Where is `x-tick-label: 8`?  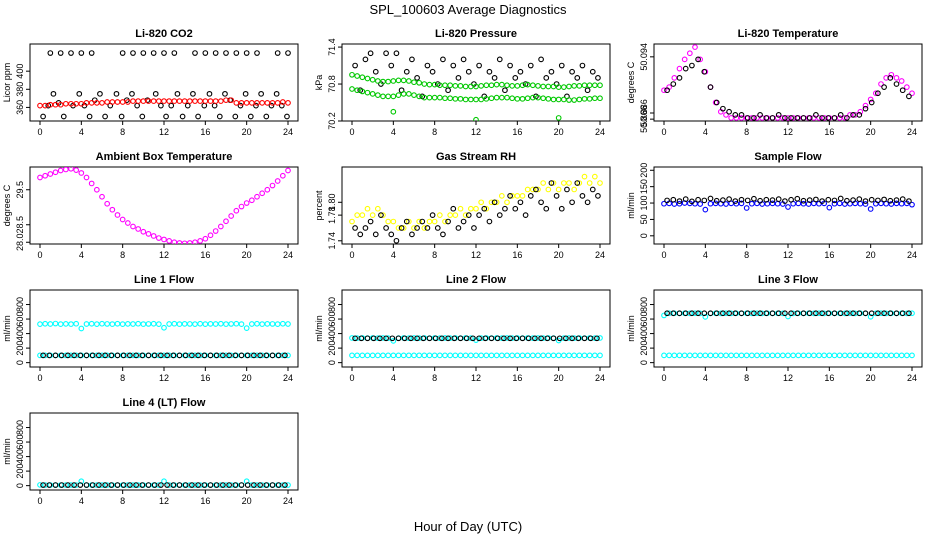
x-tick-label: 8 is located at coordinates (122, 255).